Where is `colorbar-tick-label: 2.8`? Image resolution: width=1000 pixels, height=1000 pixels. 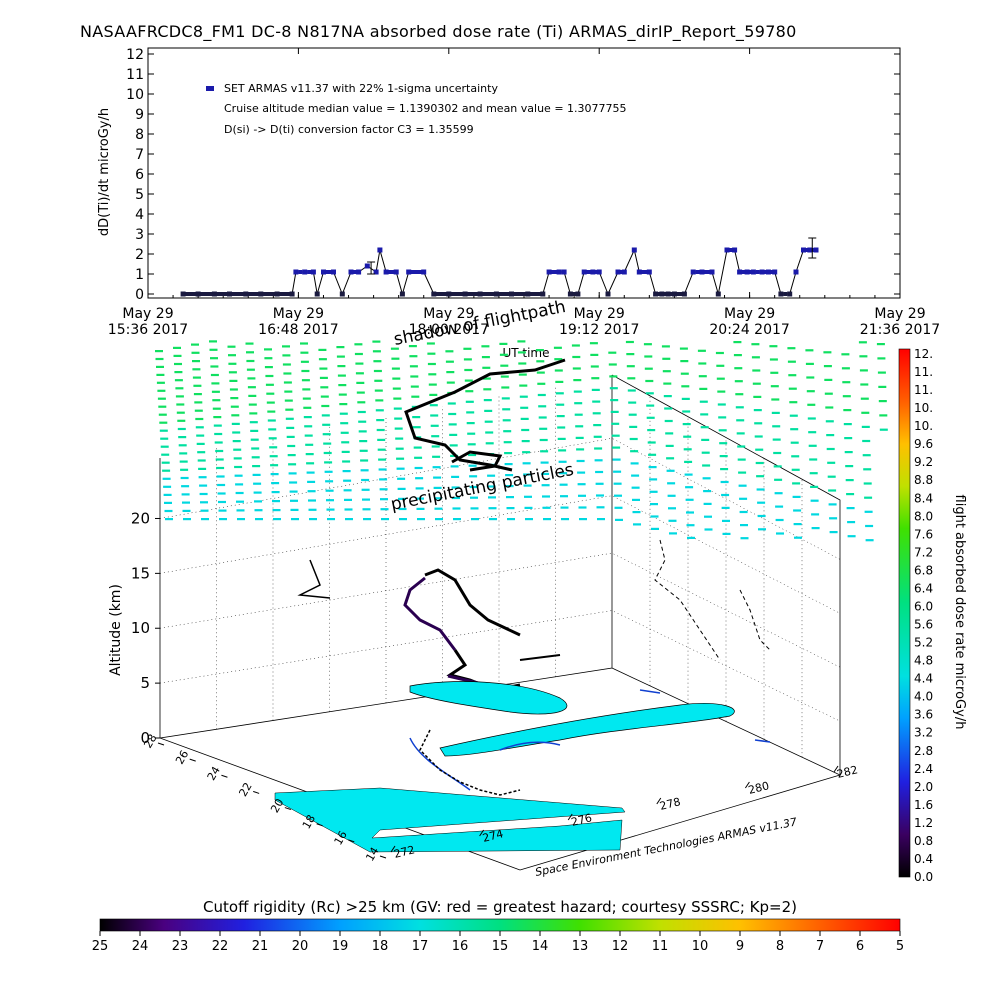 colorbar-tick-label: 2.8 is located at coordinates (923, 751).